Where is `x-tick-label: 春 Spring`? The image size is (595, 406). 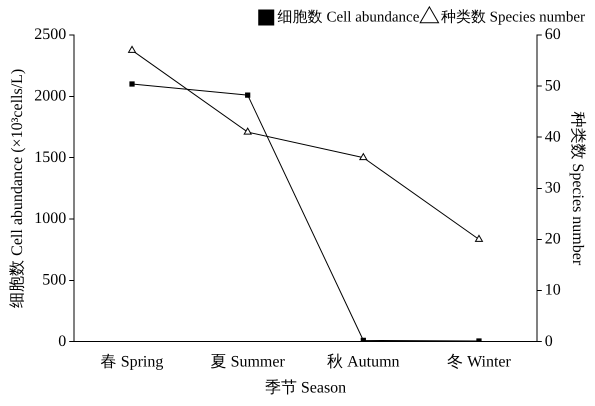
x-tick-label: 春 Spring is located at coordinates (132, 361).